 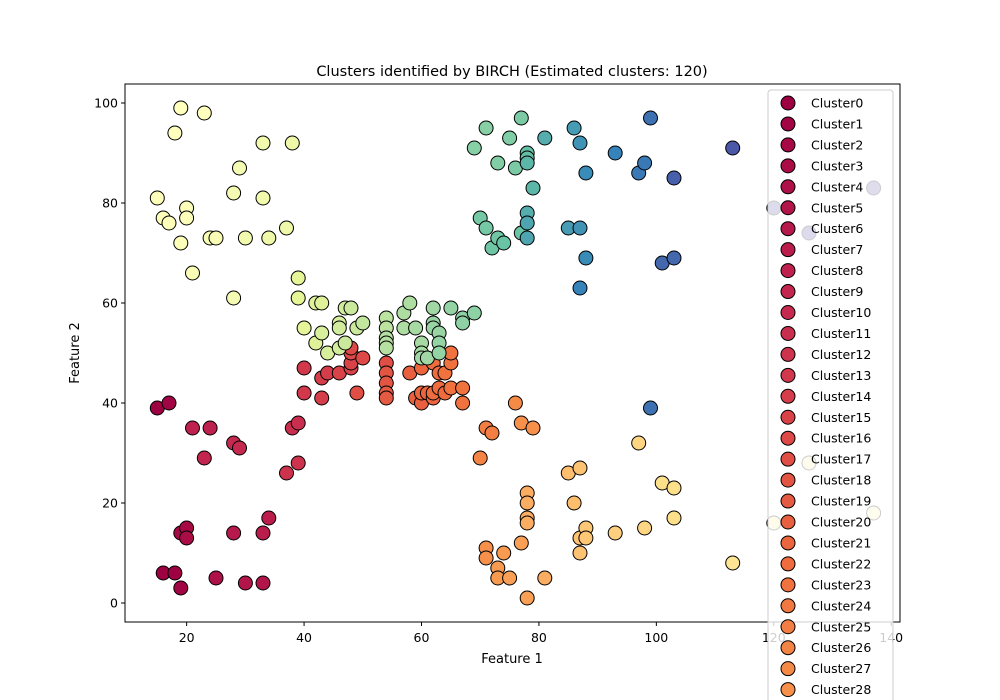 I want to click on legend-label: Cluster3, so click(x=837, y=165).